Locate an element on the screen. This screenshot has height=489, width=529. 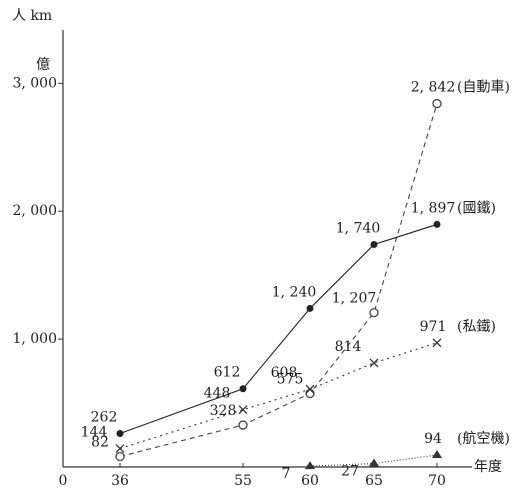
value-label: 27 is located at coordinates (350, 472).